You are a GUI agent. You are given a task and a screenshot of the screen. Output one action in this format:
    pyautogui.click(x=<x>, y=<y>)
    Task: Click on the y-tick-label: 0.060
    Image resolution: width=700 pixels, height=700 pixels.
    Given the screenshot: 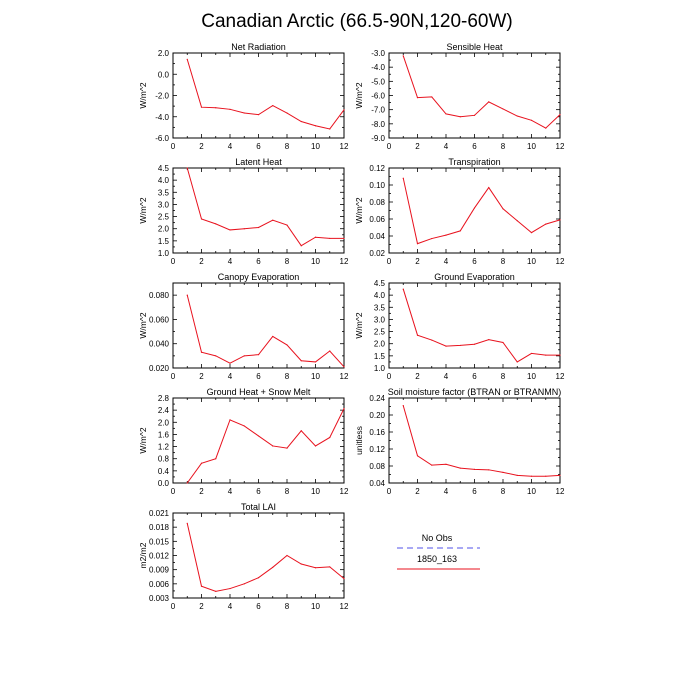 What is the action you would take?
    pyautogui.click(x=159, y=319)
    